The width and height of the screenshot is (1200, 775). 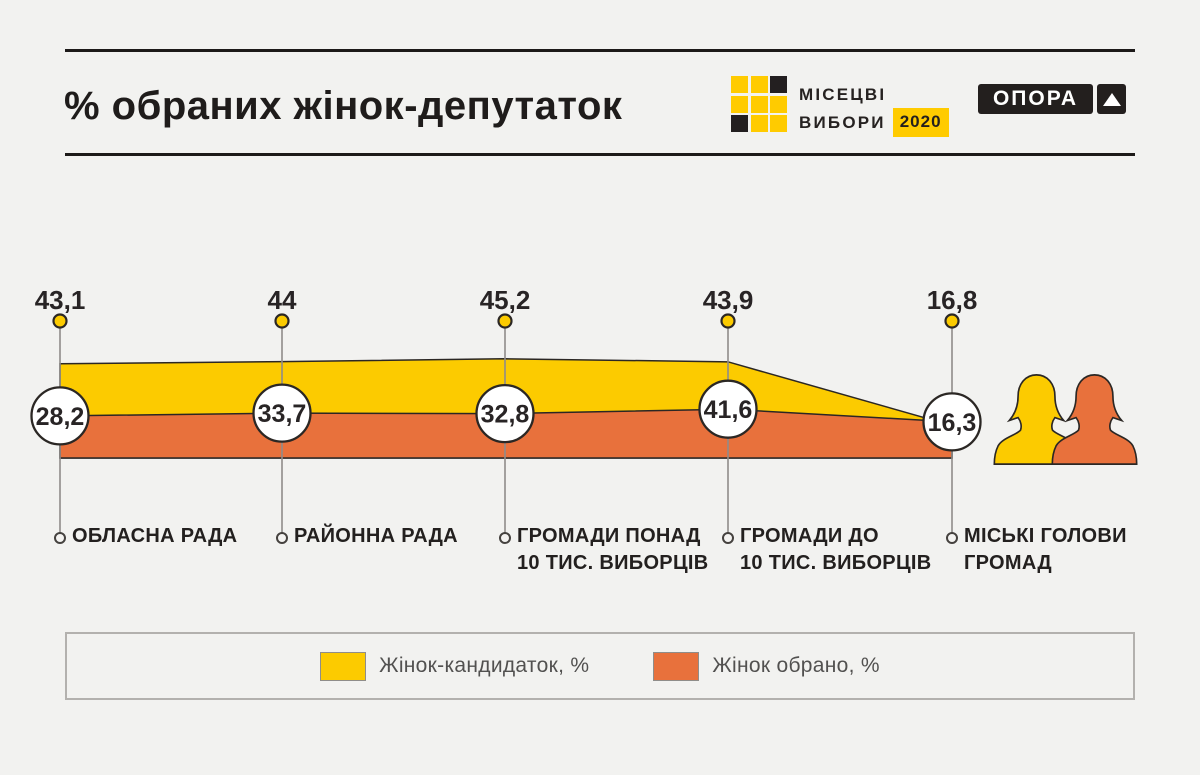 I want to click on legend-swatch-candidates, so click(x=343, y=666).